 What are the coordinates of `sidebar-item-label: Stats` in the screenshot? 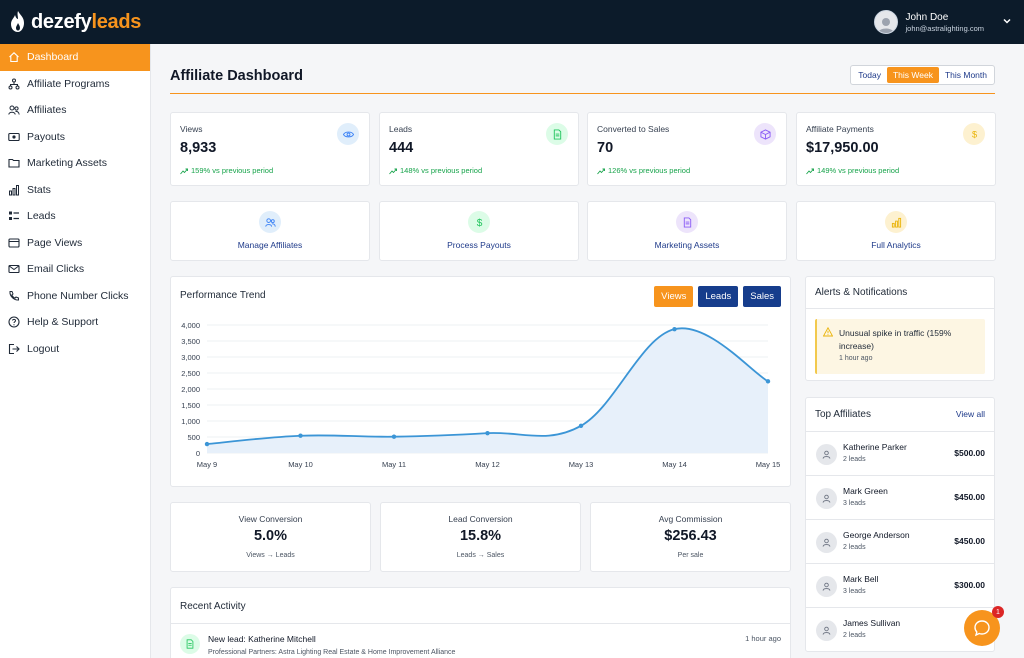 It's located at (39, 189).